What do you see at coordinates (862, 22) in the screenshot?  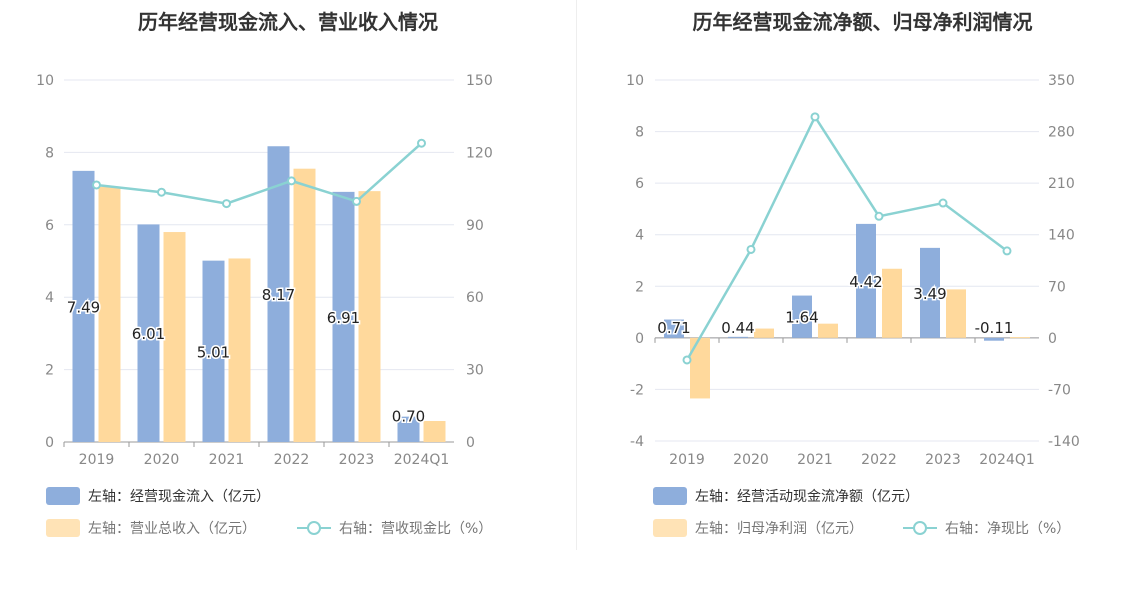 I see `chart-title: 历年经营现金流净额、归母净利润情况` at bounding box center [862, 22].